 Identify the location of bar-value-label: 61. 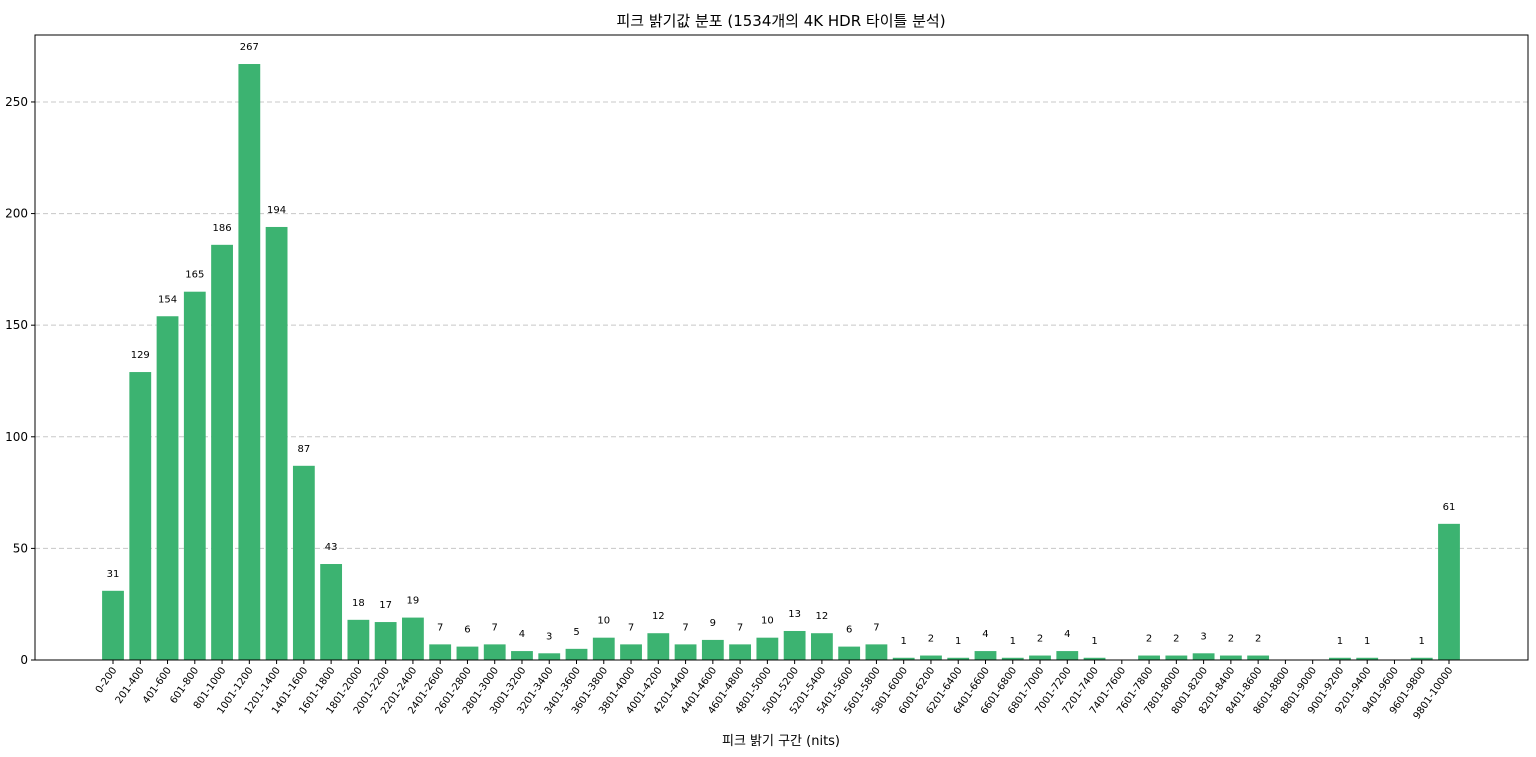
(1449, 507).